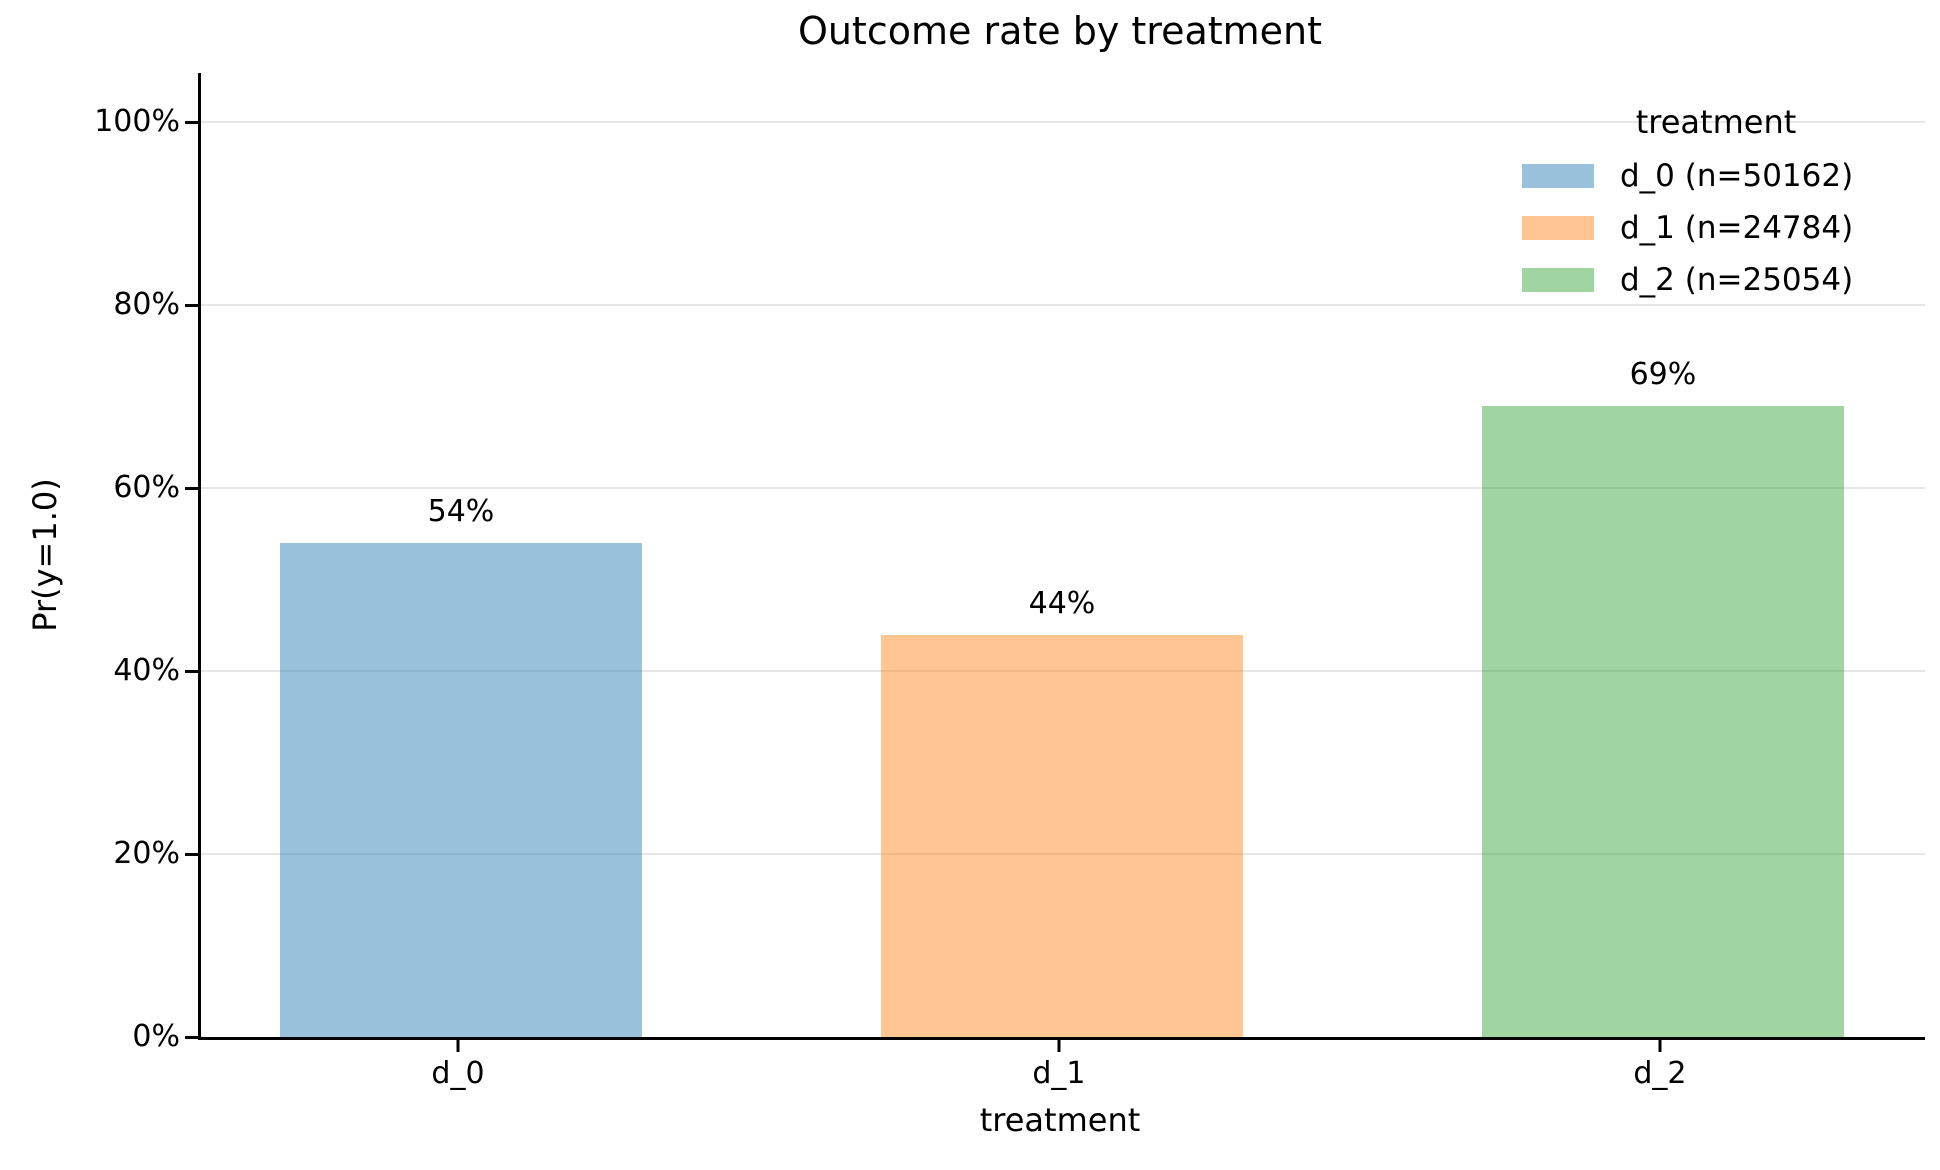 This screenshot has width=1940, height=1170. Describe the element at coordinates (146, 854) in the screenshot. I see `y-tick-label-20: 20%` at that location.